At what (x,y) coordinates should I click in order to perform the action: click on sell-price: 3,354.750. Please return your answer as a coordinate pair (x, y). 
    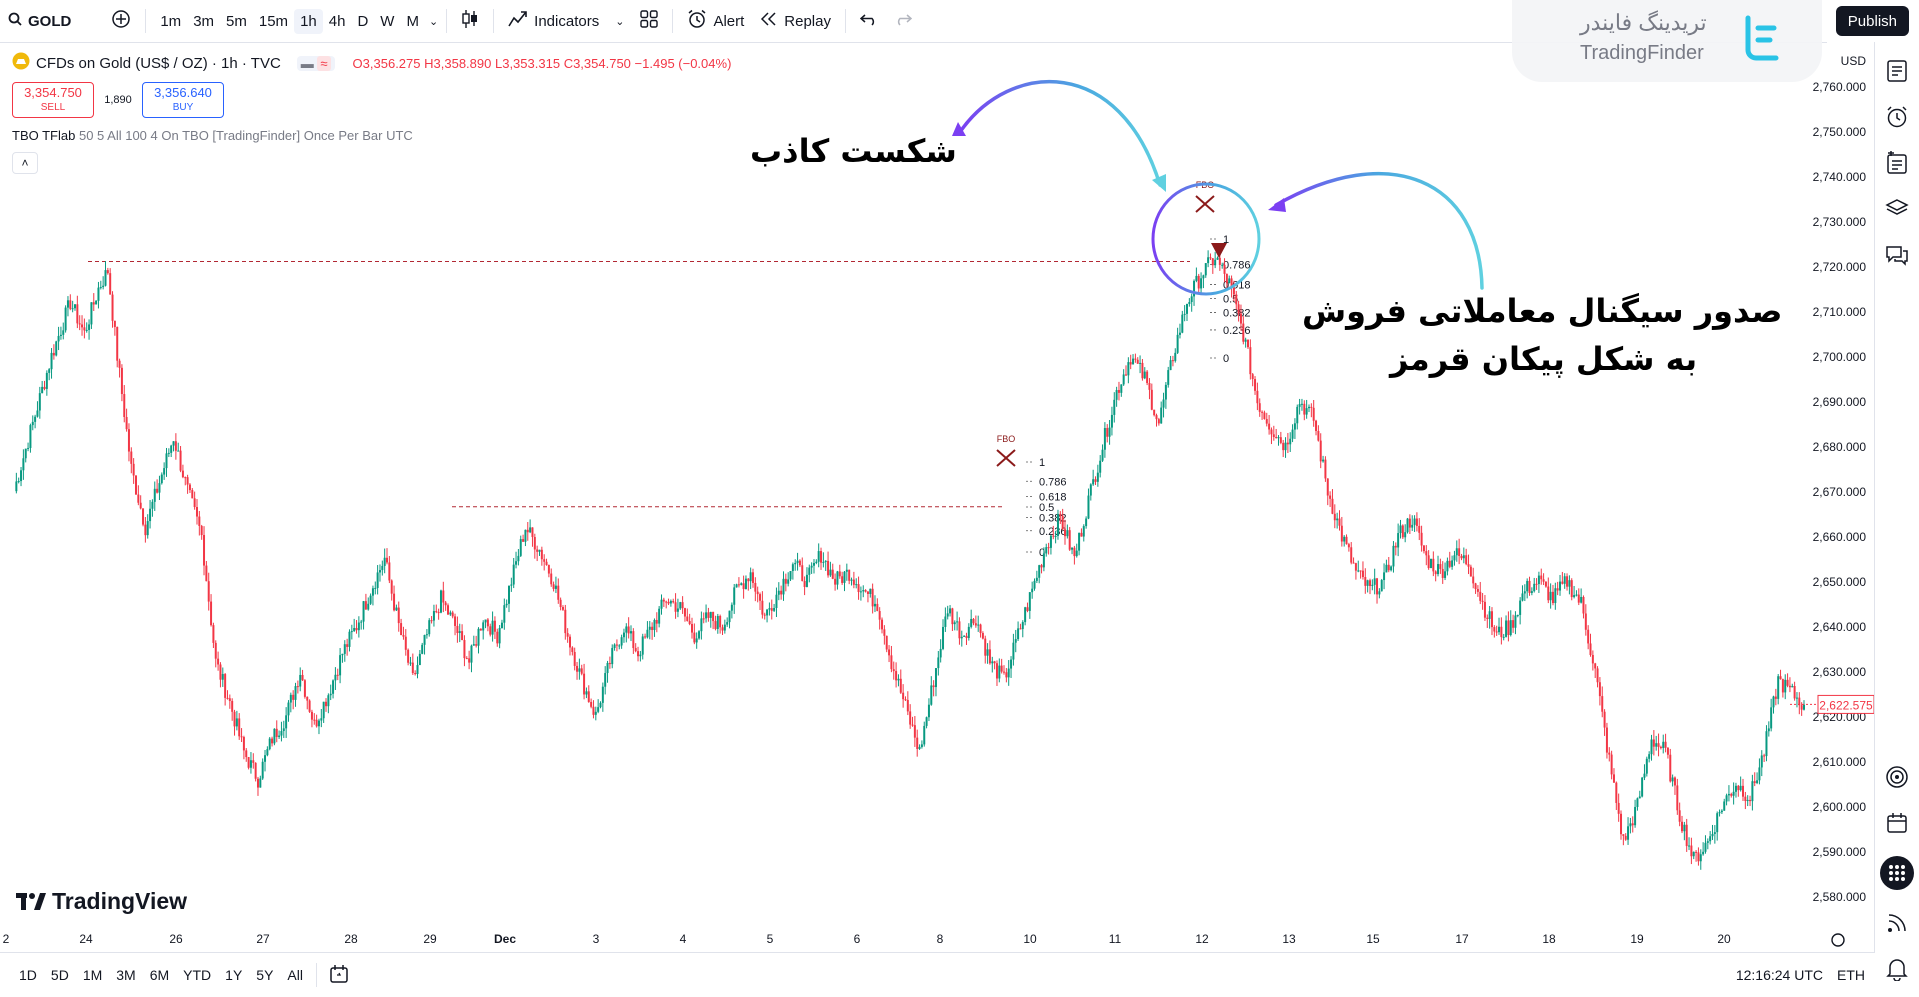
    Looking at the image, I should click on (53, 92).